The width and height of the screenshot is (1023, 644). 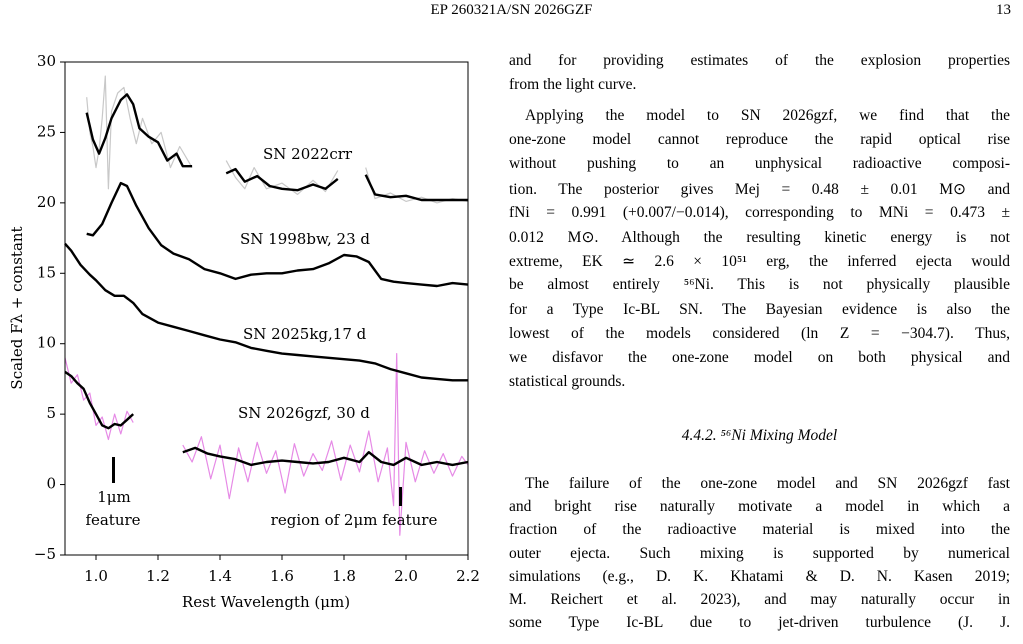 What do you see at coordinates (17, 307) in the screenshot?
I see `y-axis-label: Scaled Fλ + constant` at bounding box center [17, 307].